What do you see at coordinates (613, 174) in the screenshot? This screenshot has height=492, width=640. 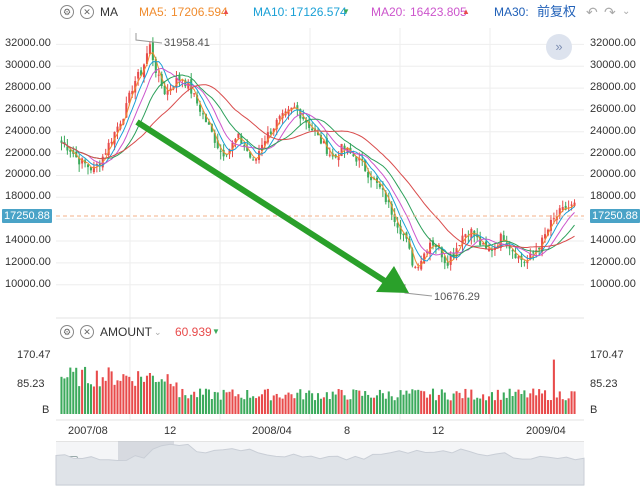 I see `price-tick-right: 20000.00` at bounding box center [613, 174].